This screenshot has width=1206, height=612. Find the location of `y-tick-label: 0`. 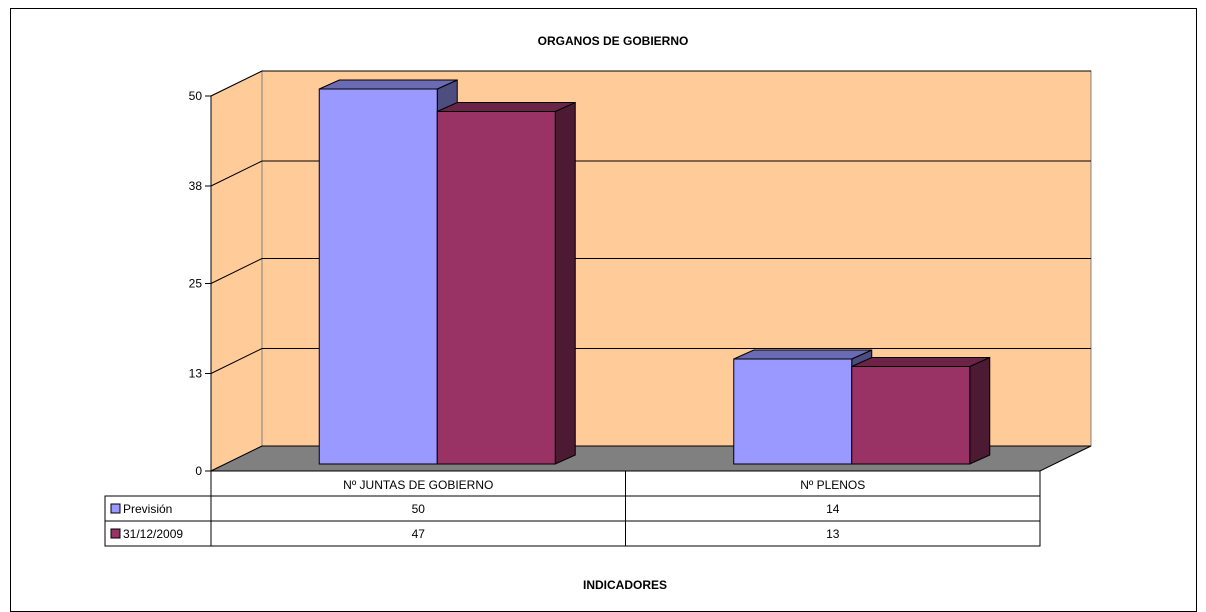

y-tick-label: 0 is located at coordinates (198, 471).